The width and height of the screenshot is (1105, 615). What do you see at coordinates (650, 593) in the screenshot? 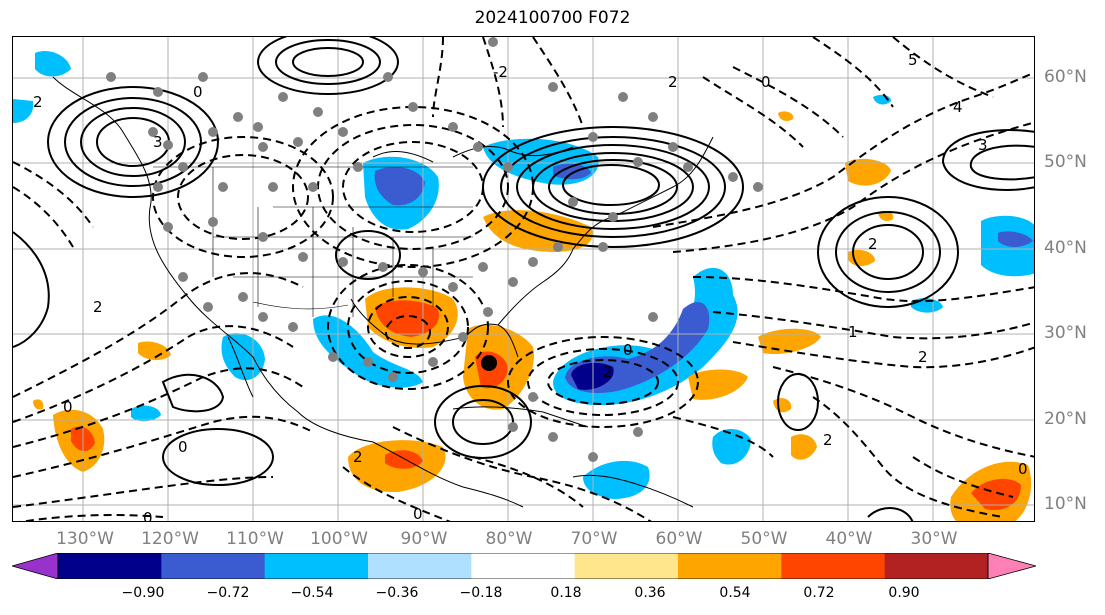
I see `colorbar-tick-label: 0.36` at bounding box center [650, 593].